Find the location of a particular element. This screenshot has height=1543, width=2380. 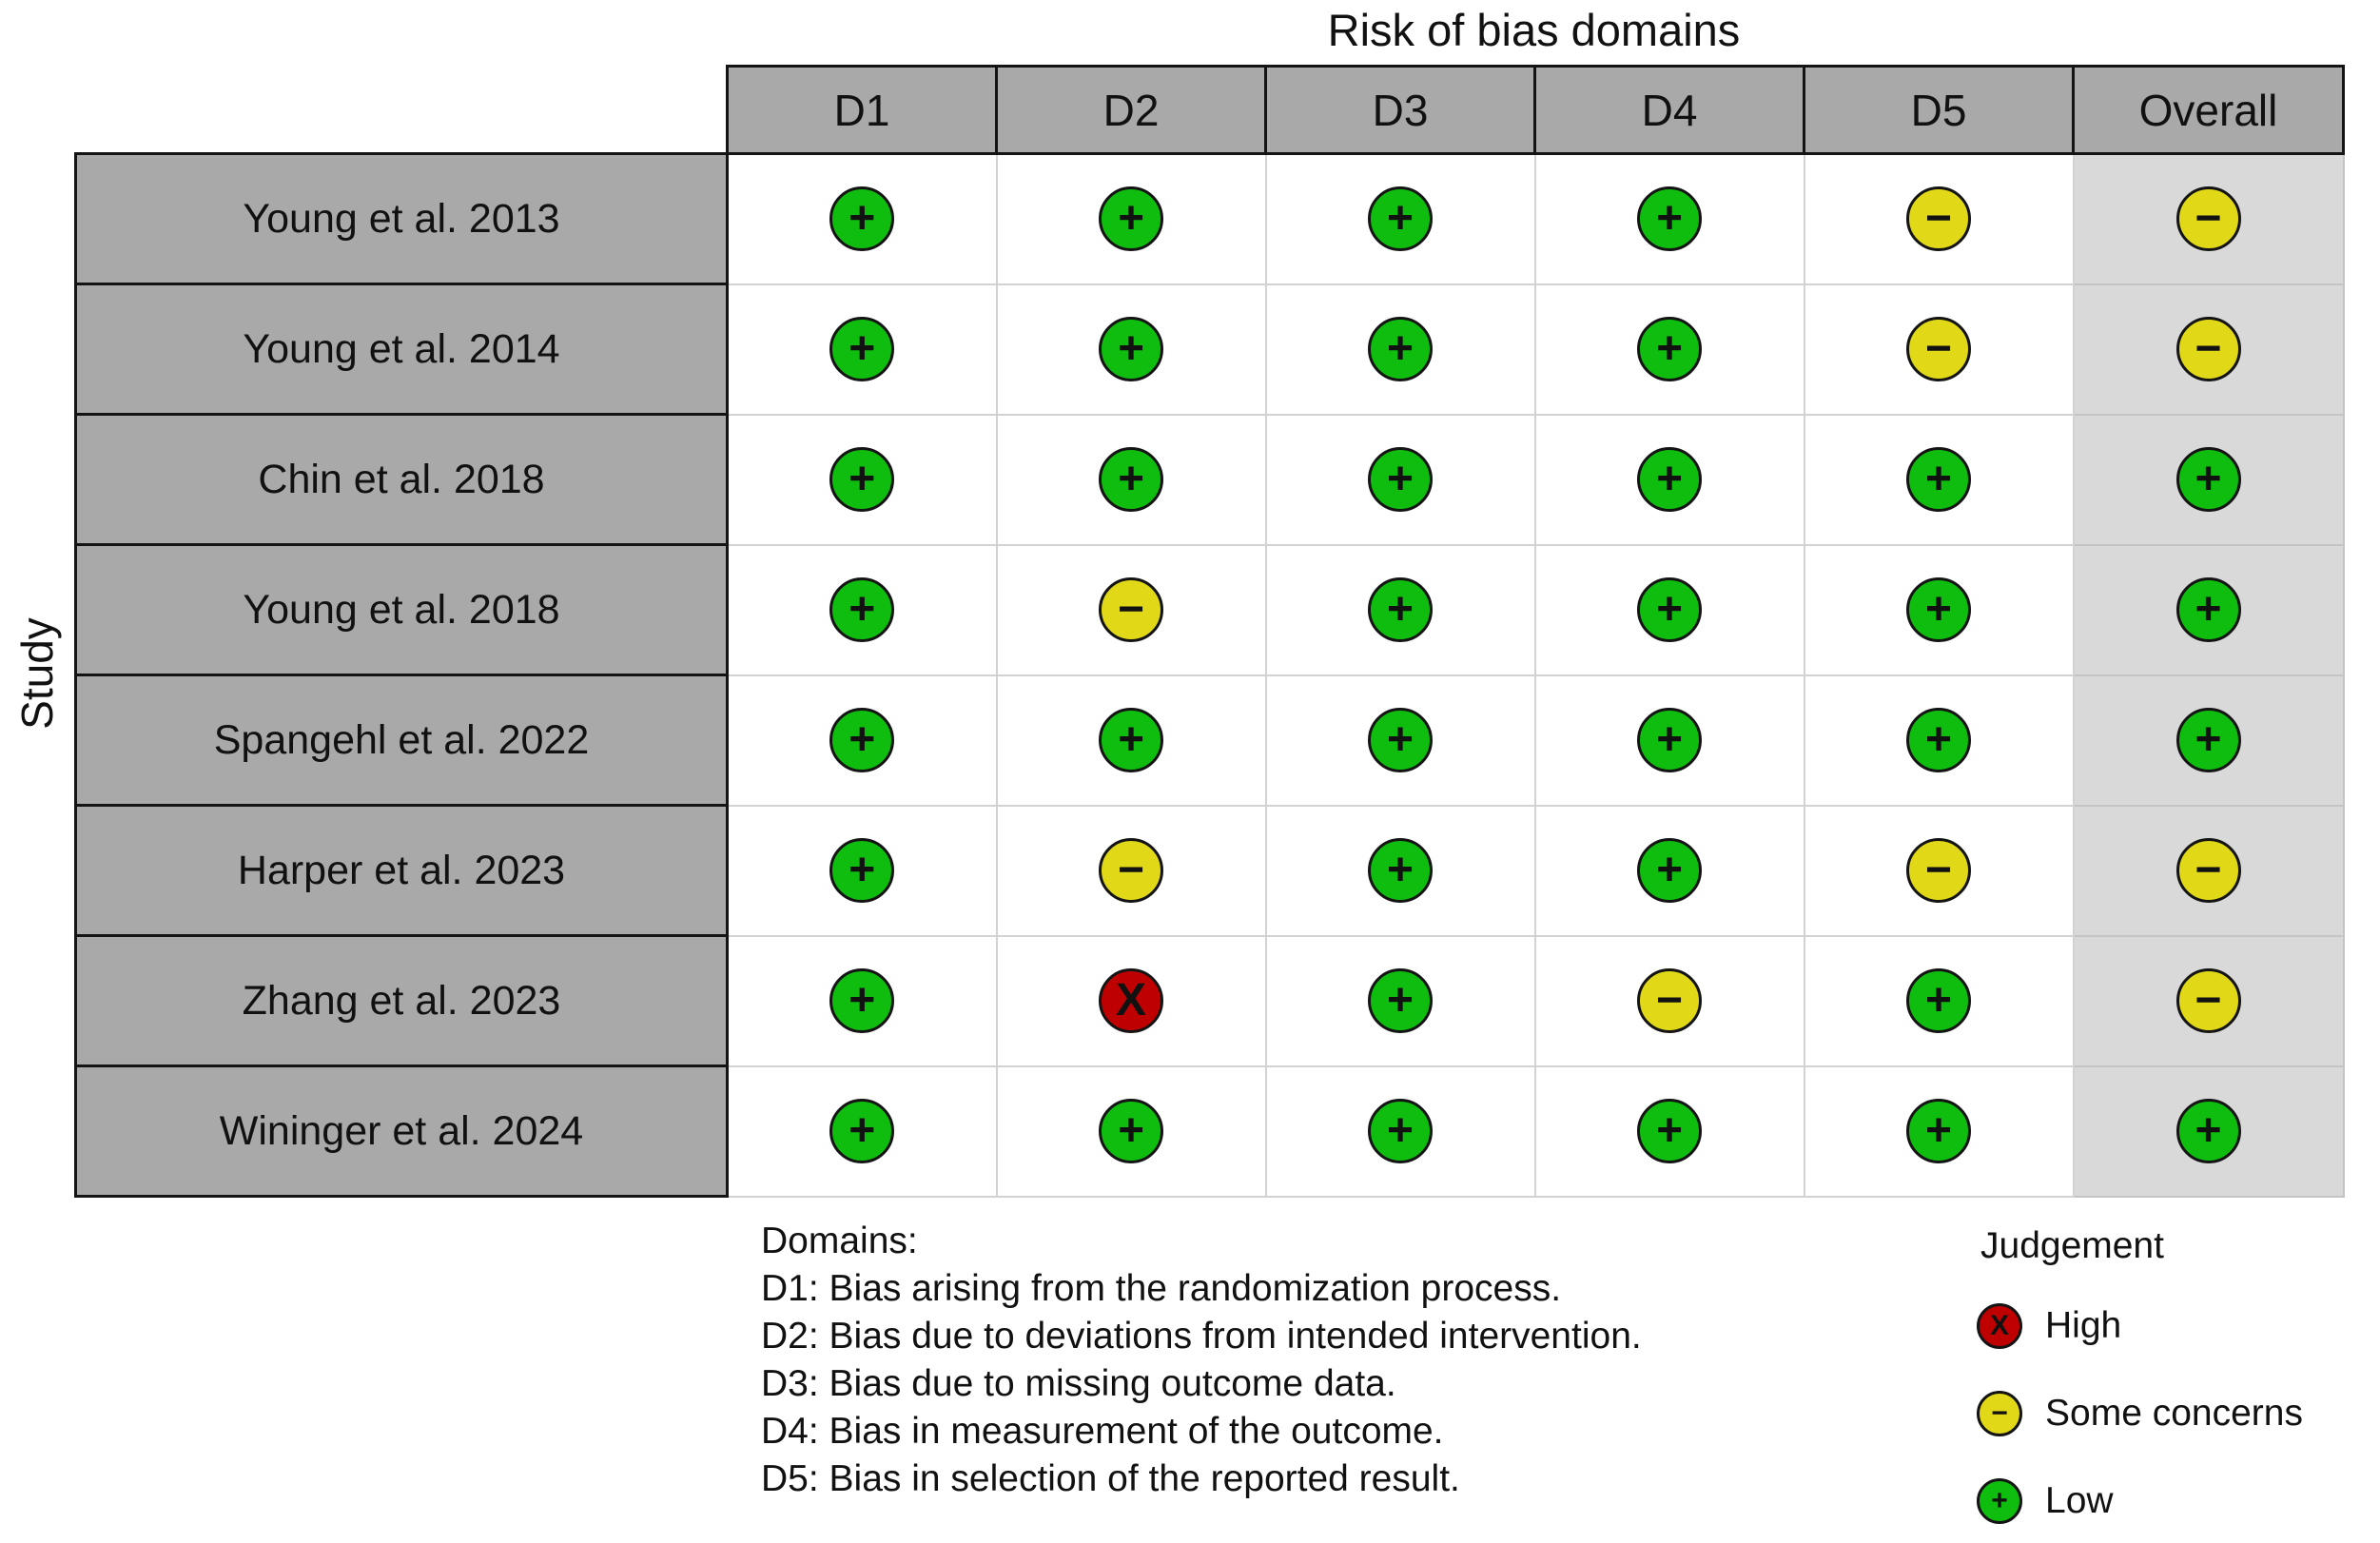

table-row: Zhang et al. 2023 + X + − + − is located at coordinates (1209, 1001).